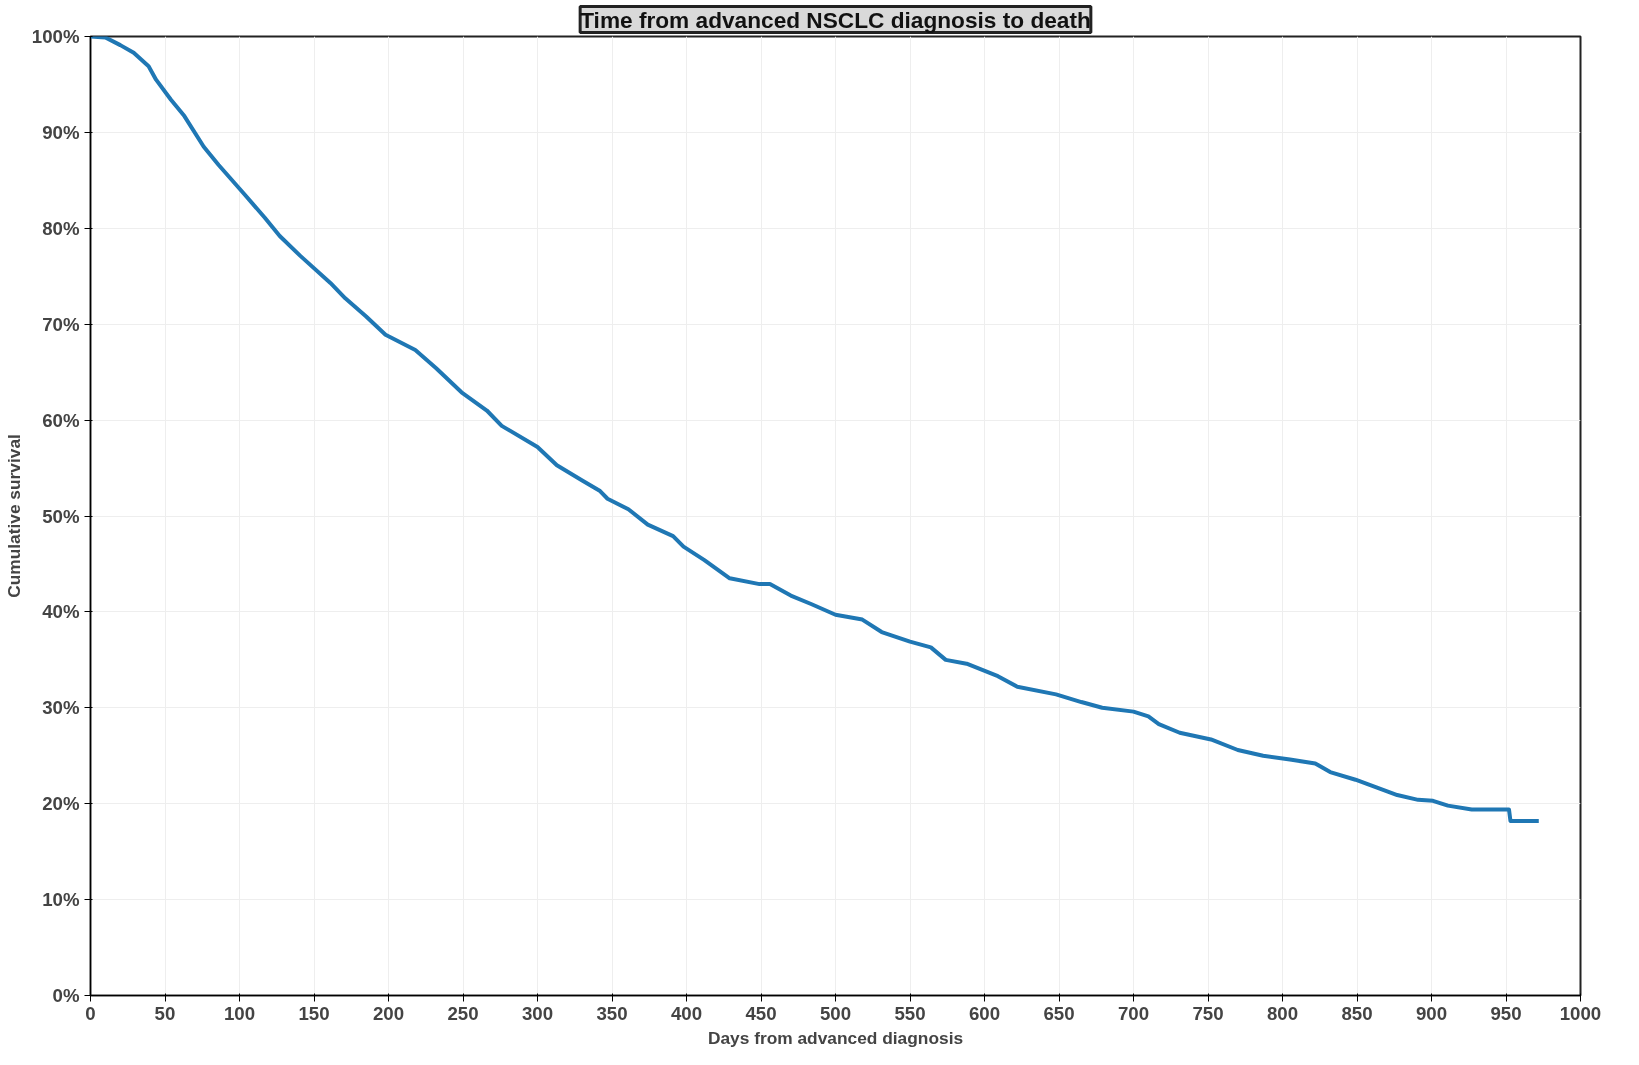  I want to click on x-tick-label: 150, so click(314, 1013).